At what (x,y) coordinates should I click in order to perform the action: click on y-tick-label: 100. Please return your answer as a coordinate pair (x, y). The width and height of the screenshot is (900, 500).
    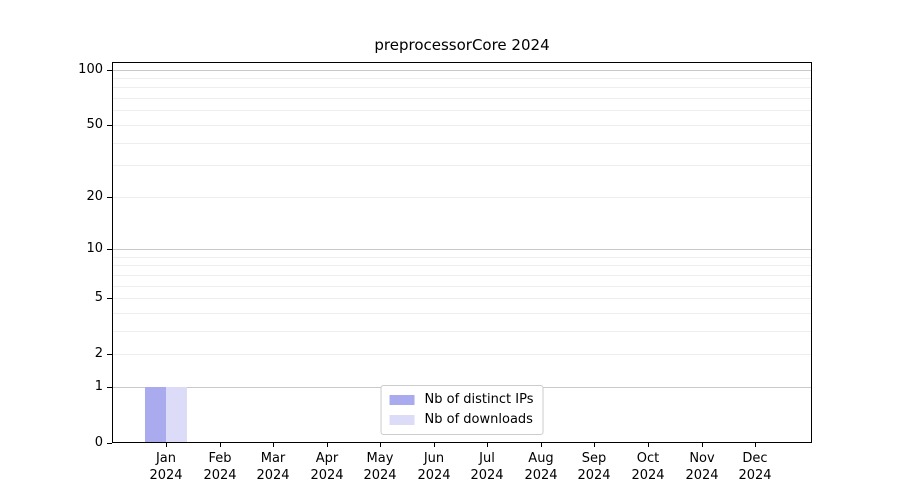
    Looking at the image, I should click on (90, 69).